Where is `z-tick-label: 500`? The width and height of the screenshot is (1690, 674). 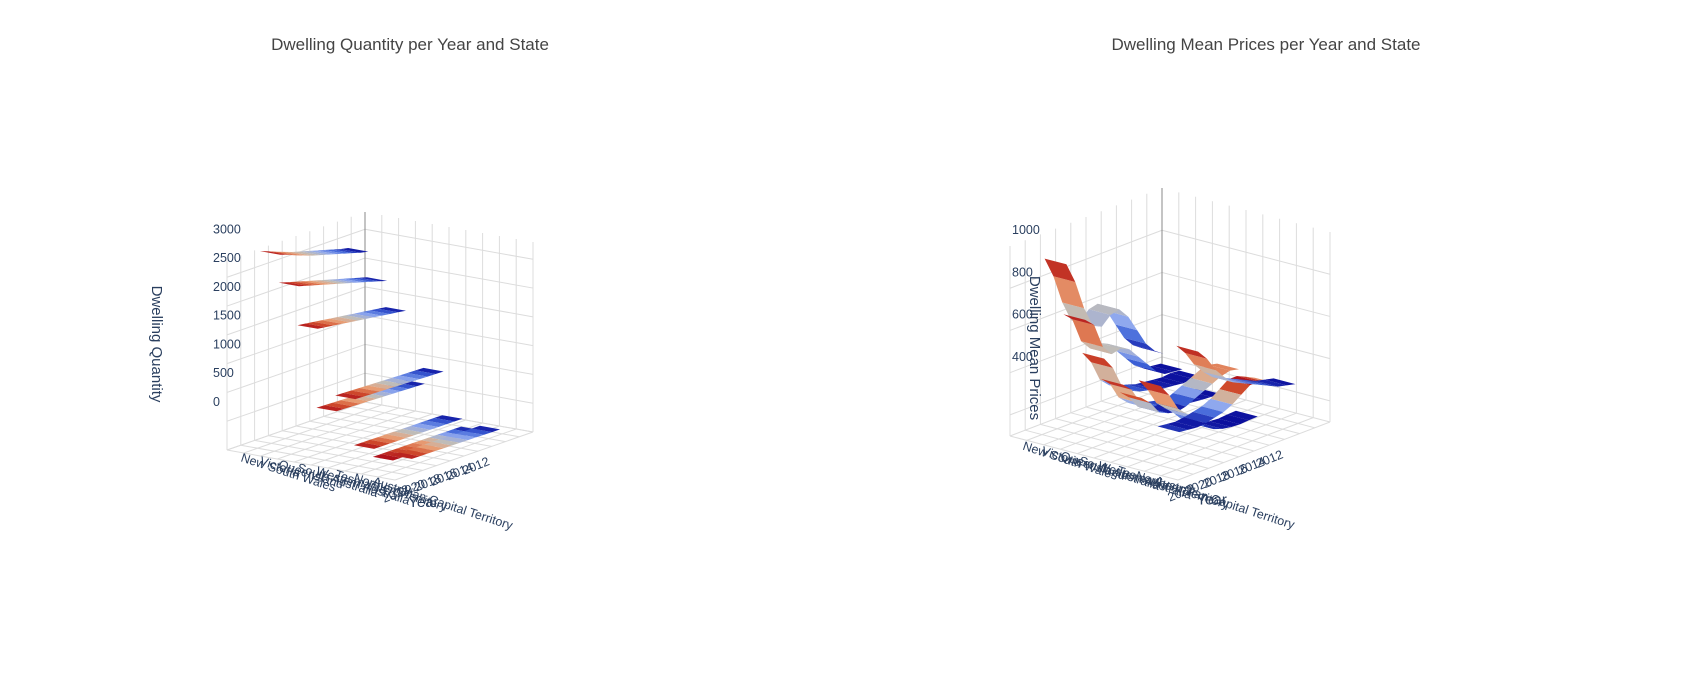 z-tick-label: 500 is located at coordinates (223, 373).